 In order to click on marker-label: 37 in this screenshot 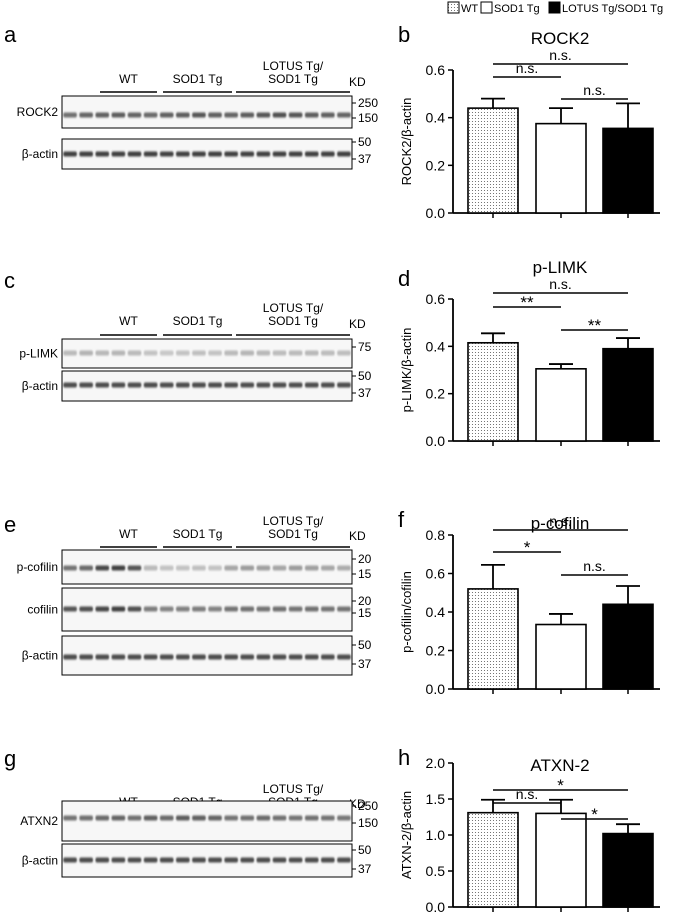, I will do `click(365, 869)`.